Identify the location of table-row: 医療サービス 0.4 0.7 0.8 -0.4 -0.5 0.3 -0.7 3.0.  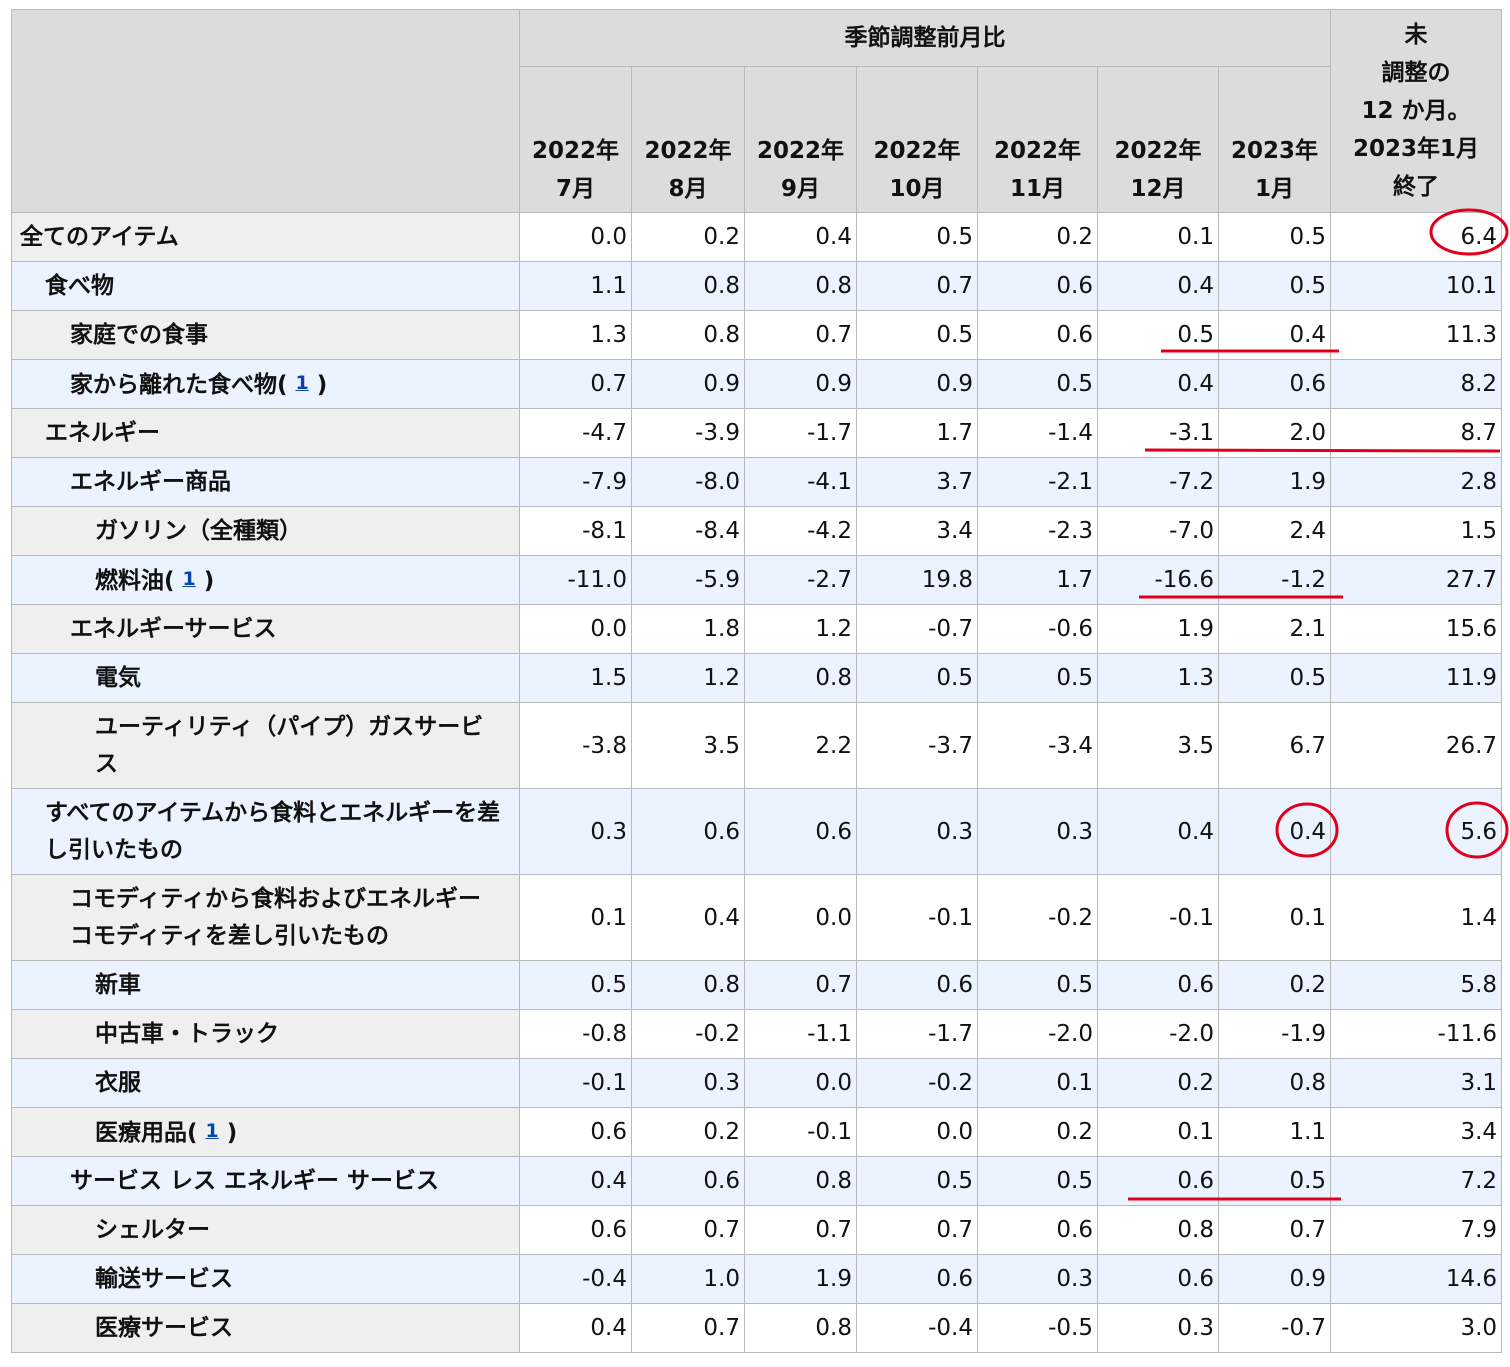
(757, 1328).